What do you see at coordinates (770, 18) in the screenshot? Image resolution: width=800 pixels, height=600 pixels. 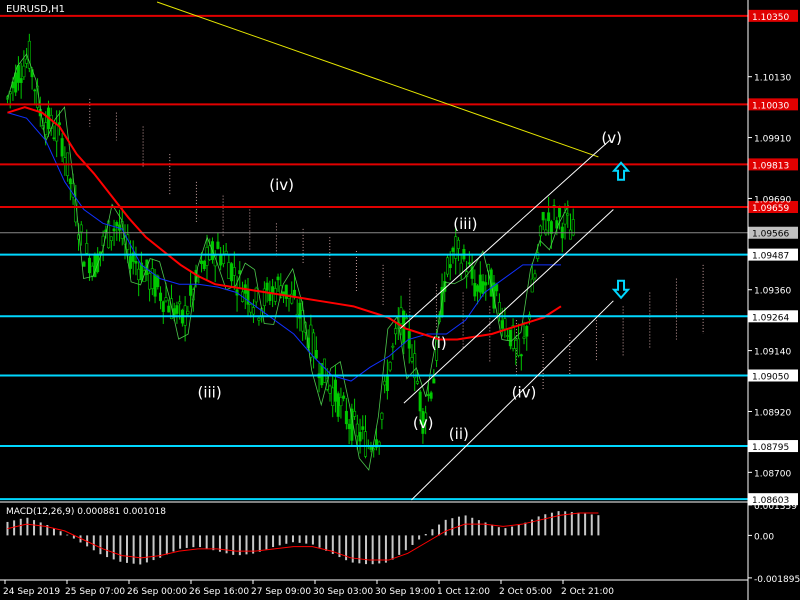 I see `resistance-price-label: 1.10350` at bounding box center [770, 18].